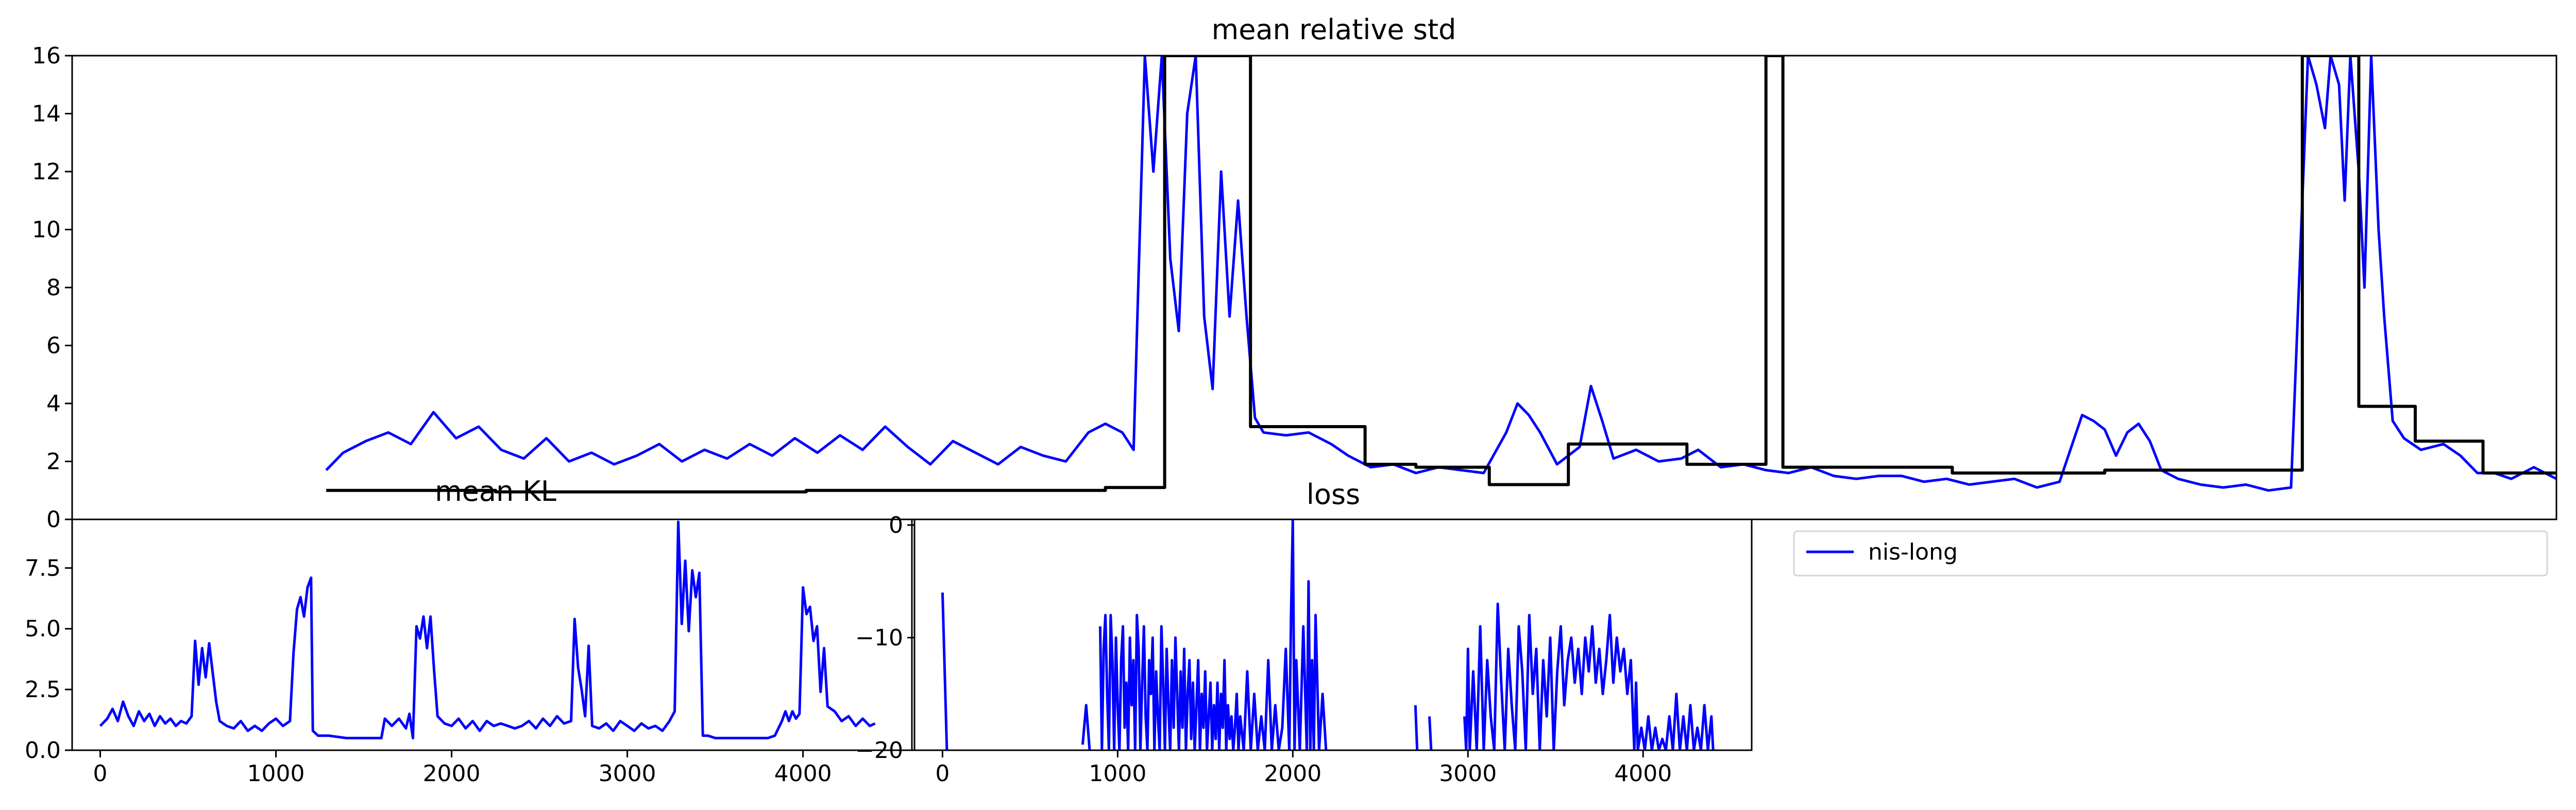 The image size is (2576, 810). I want to click on loss-xtick-label: 0, so click(942, 774).